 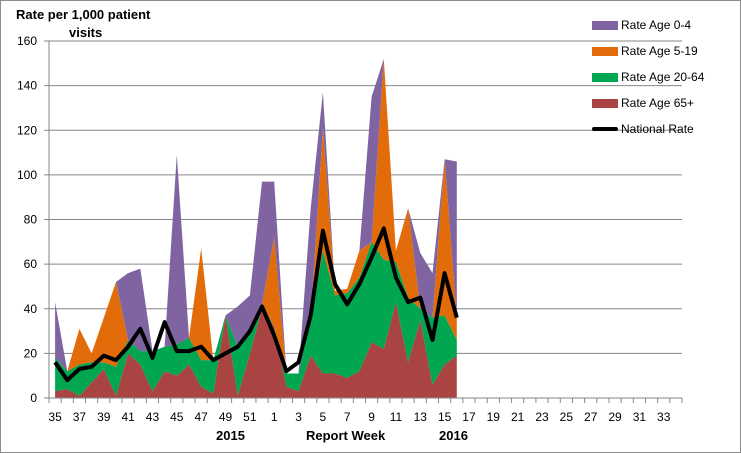 What do you see at coordinates (640, 417) in the screenshot?
I see `x-tick-label: 31` at bounding box center [640, 417].